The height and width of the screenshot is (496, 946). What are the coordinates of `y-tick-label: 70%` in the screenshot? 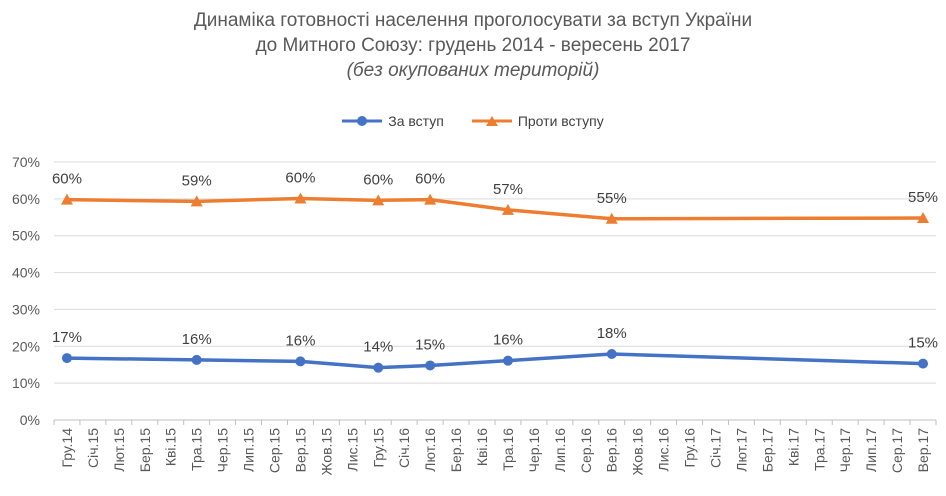 It's located at (26, 162).